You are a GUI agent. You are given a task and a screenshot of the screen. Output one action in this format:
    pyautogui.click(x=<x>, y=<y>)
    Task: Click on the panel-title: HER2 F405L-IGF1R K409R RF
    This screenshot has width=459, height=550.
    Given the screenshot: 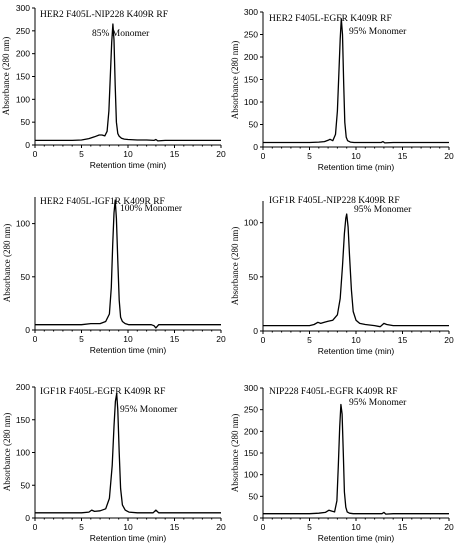 What is the action you would take?
    pyautogui.click(x=102, y=202)
    